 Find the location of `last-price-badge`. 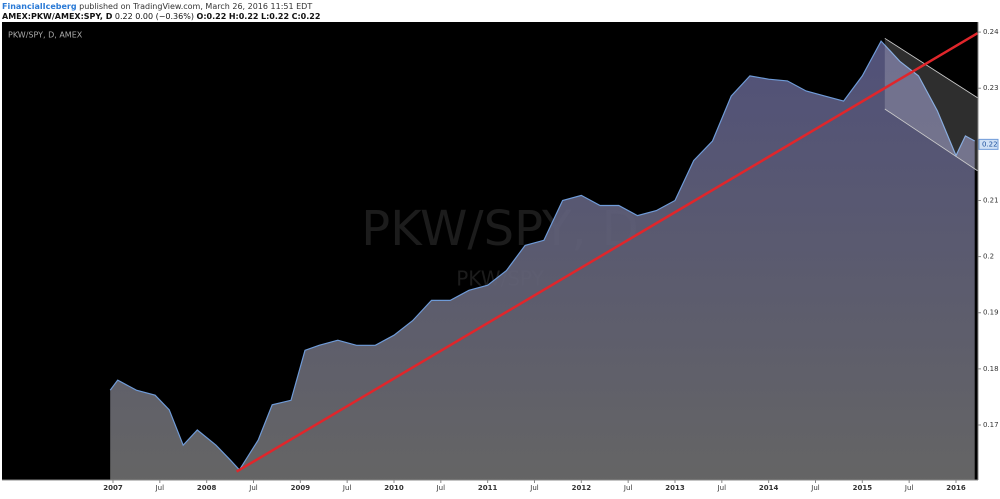

last-price-badge is located at coordinates (988, 144).